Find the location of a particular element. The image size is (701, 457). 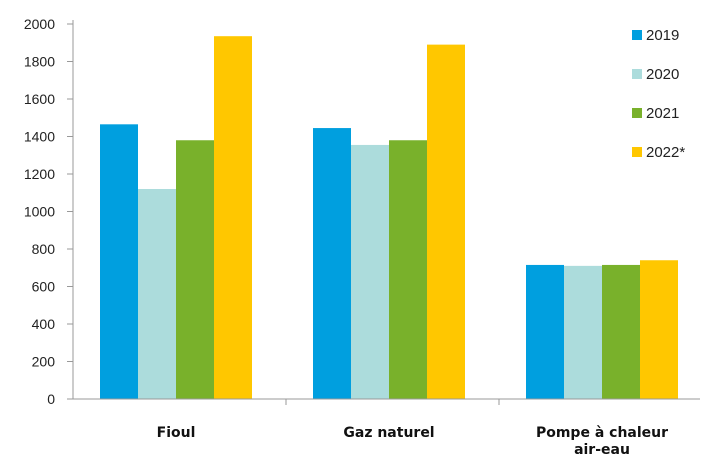

legend-label: 2022* is located at coordinates (665, 152).